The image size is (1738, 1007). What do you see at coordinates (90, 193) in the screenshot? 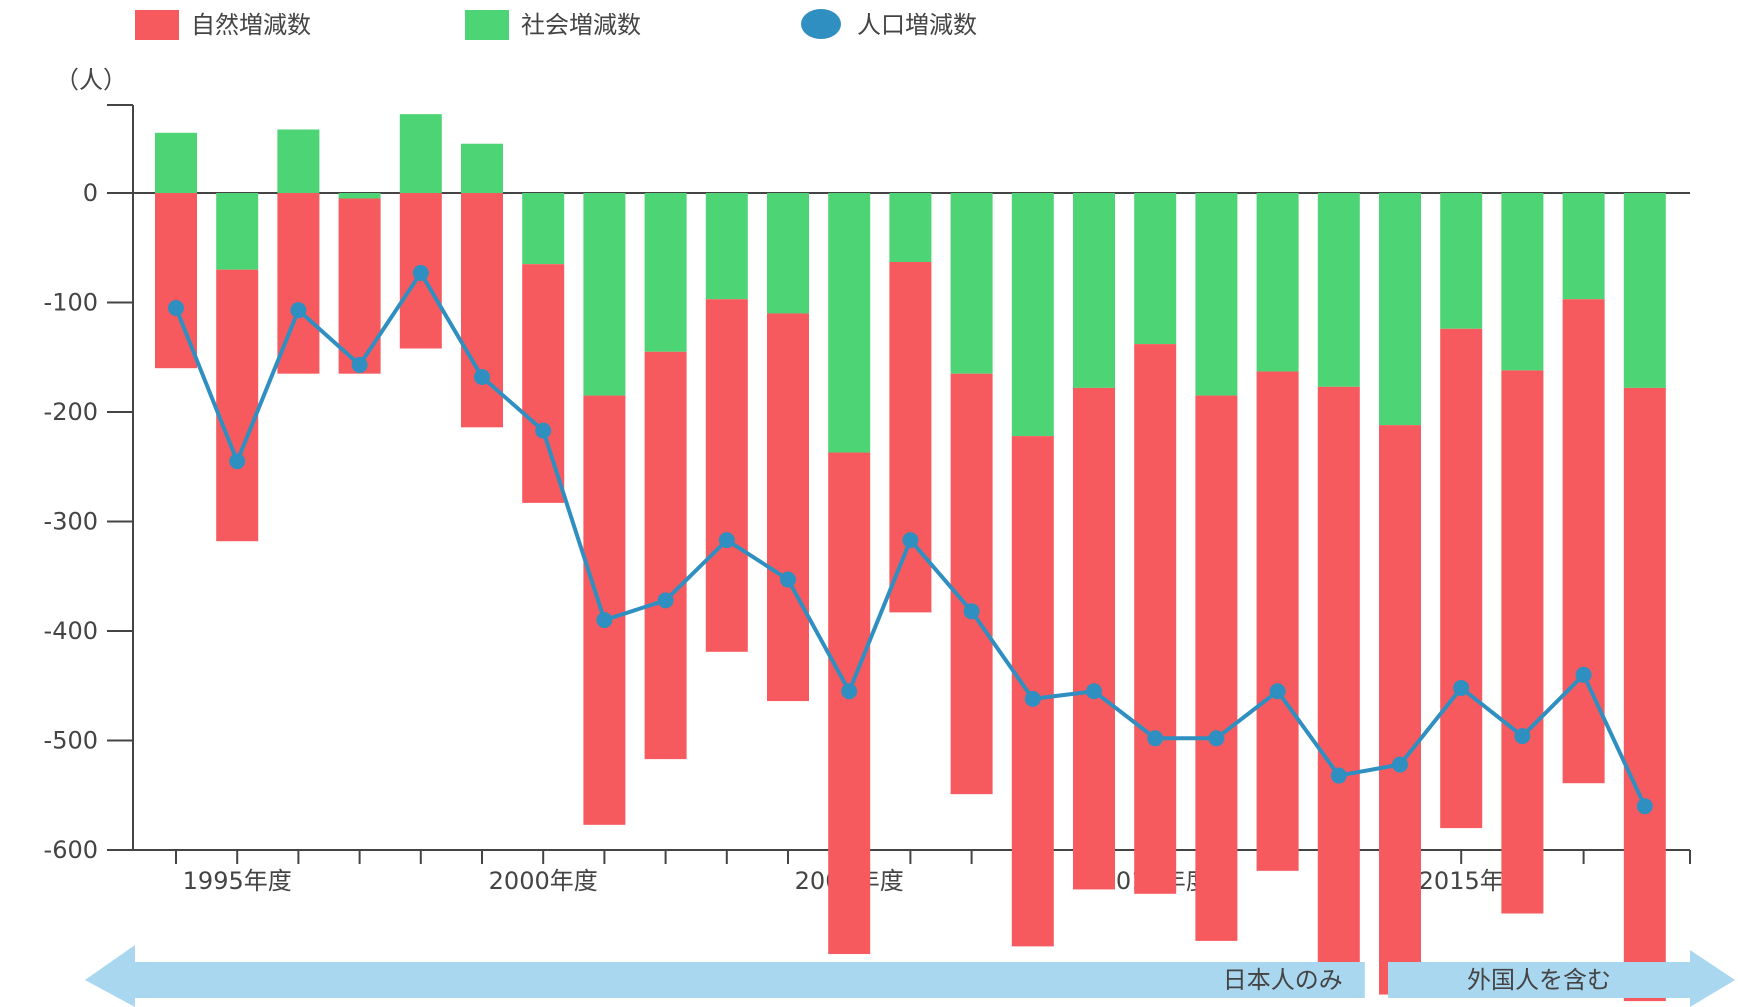
I see `y-tick-label-0: 0` at bounding box center [90, 193].